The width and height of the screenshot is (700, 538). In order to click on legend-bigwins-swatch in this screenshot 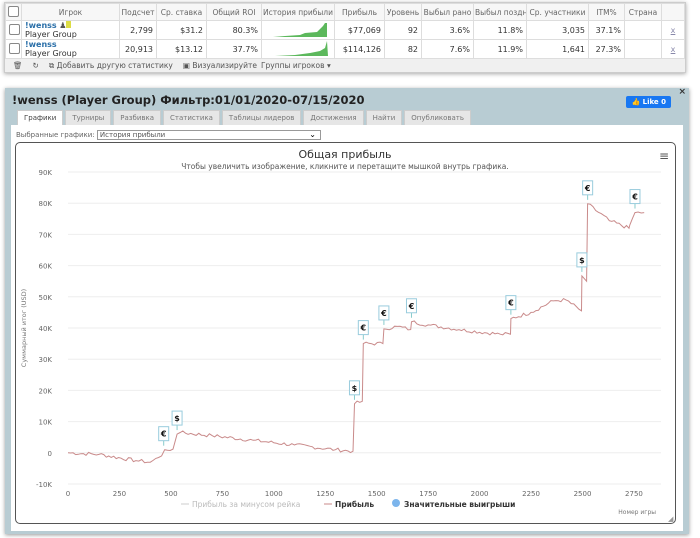, I will do `click(396, 503)`.